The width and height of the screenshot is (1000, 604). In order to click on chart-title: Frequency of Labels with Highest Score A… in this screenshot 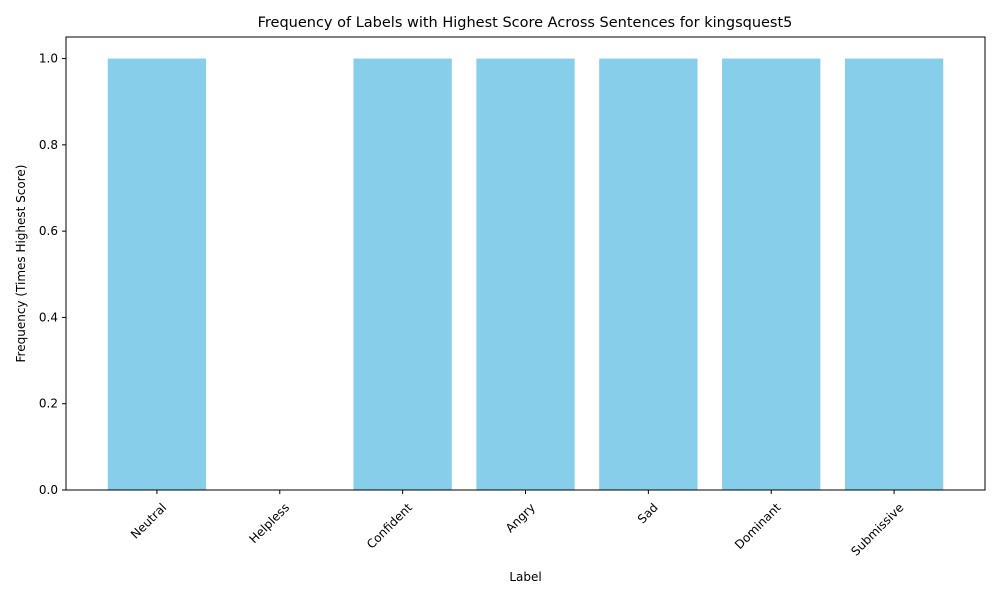, I will do `click(525, 23)`.